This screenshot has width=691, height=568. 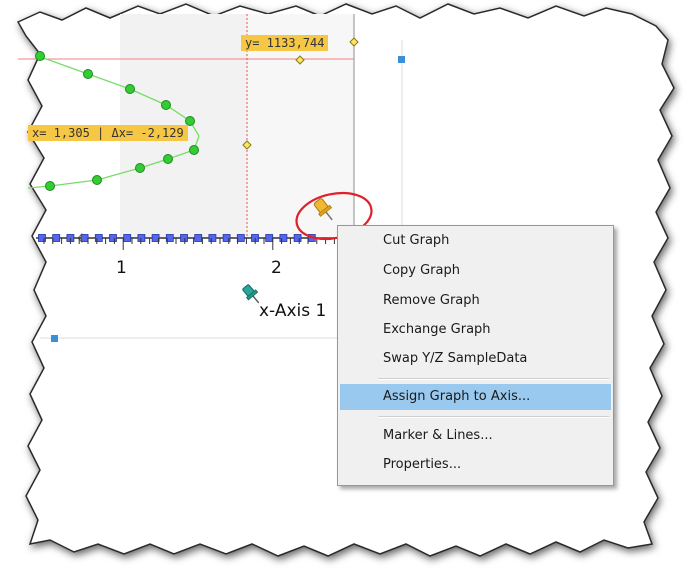 What do you see at coordinates (455, 358) in the screenshot?
I see `menu-item-swap-yz-sampledata: Swap Y/Z SampleData` at bounding box center [455, 358].